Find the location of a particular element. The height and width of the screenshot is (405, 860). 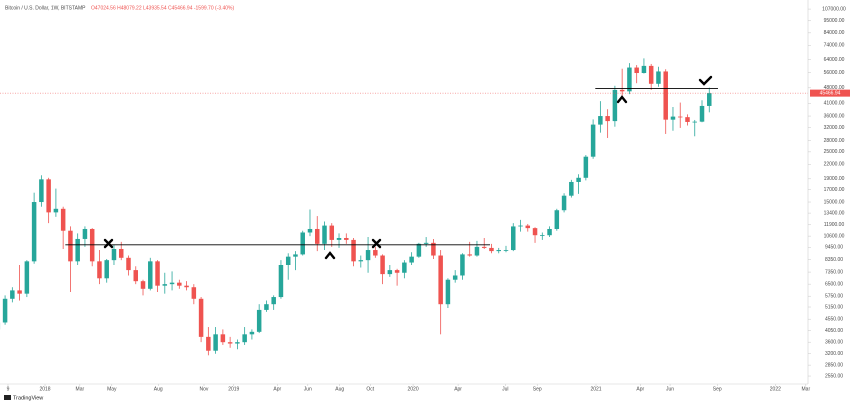

brand-name: TradingView is located at coordinates (28, 398).